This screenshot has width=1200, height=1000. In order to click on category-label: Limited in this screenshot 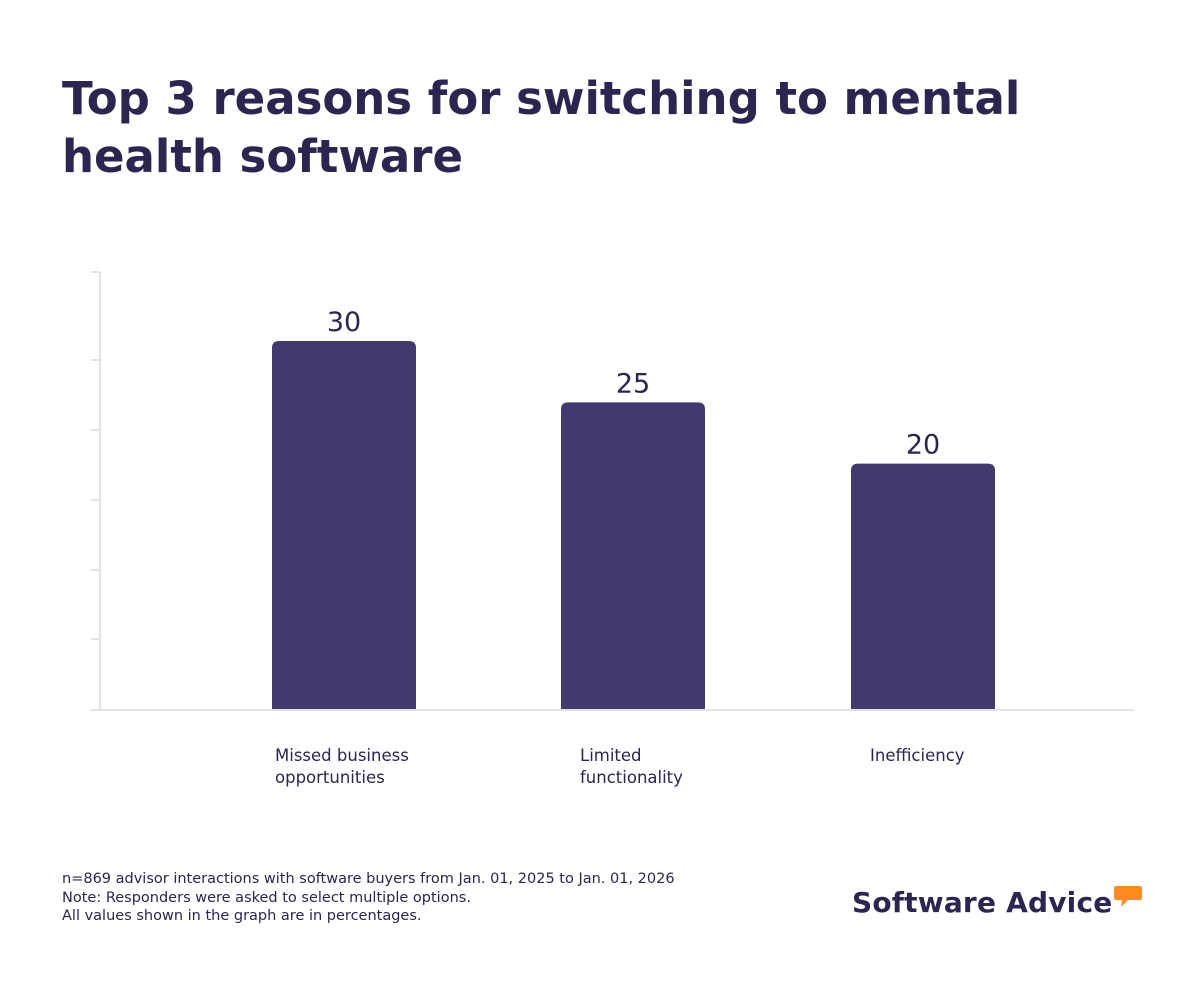, I will do `click(611, 755)`.